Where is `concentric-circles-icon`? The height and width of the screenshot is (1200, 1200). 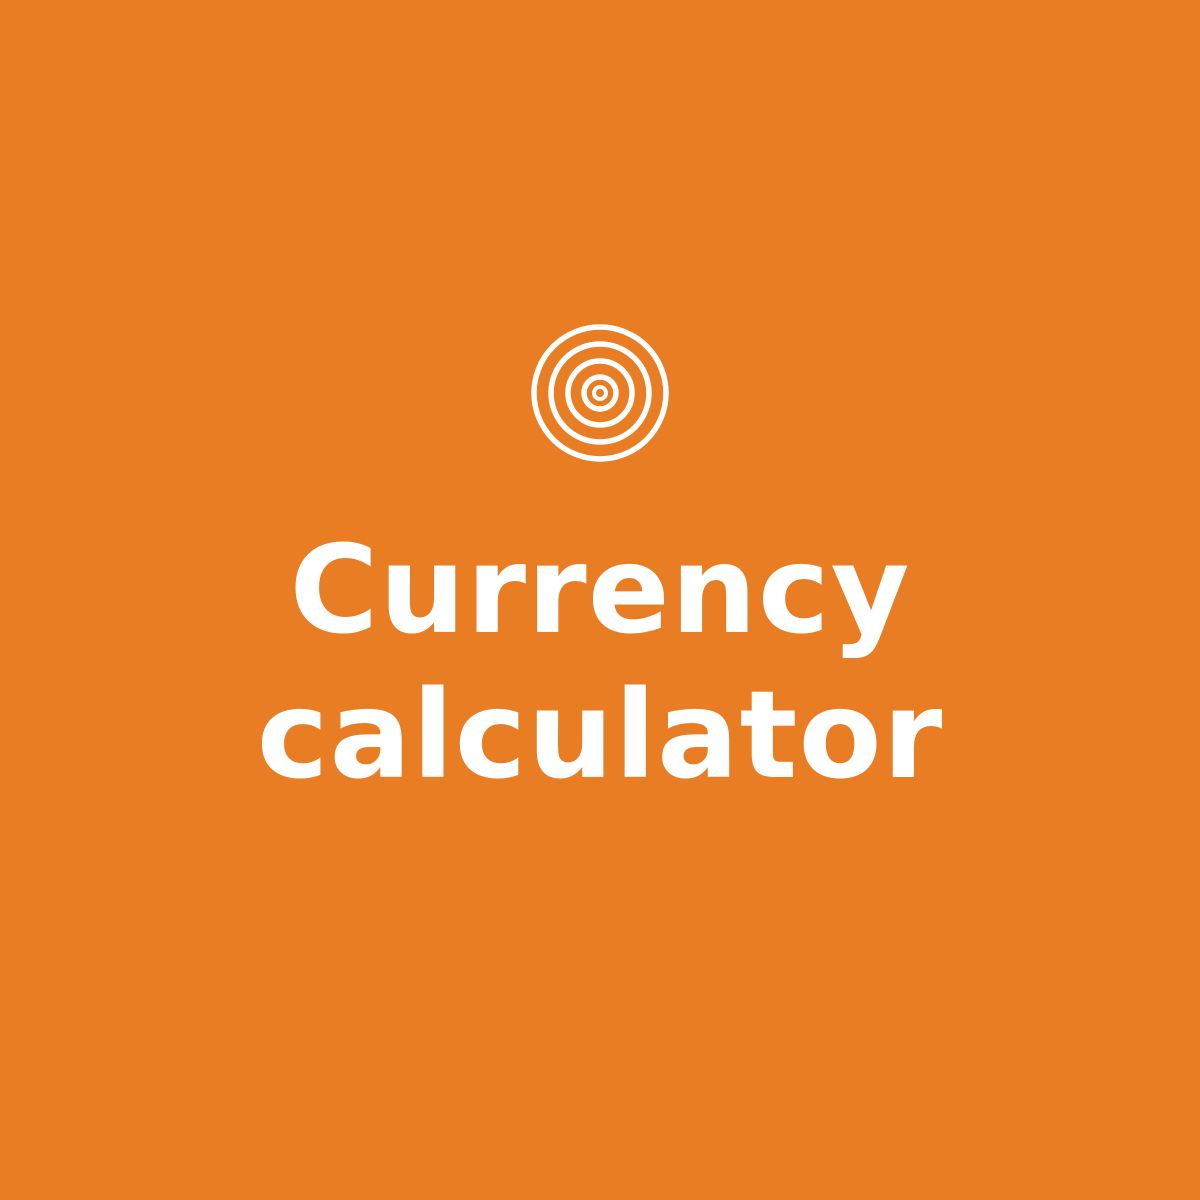
concentric-circles-icon is located at coordinates (600, 393).